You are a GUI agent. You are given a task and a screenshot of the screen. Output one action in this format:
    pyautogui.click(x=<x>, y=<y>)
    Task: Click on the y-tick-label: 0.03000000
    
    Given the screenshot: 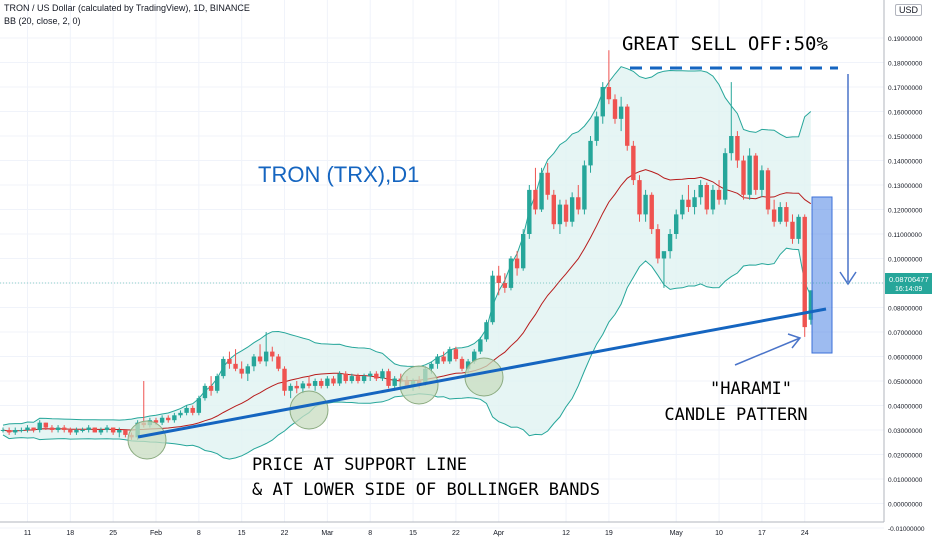 What is the action you would take?
    pyautogui.click(x=905, y=431)
    